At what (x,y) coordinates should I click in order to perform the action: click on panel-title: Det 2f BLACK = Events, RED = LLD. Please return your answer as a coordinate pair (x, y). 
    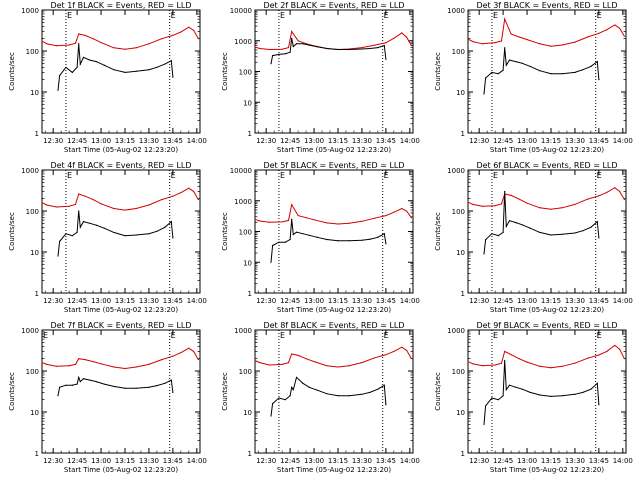
    Looking at the image, I should click on (333, 5).